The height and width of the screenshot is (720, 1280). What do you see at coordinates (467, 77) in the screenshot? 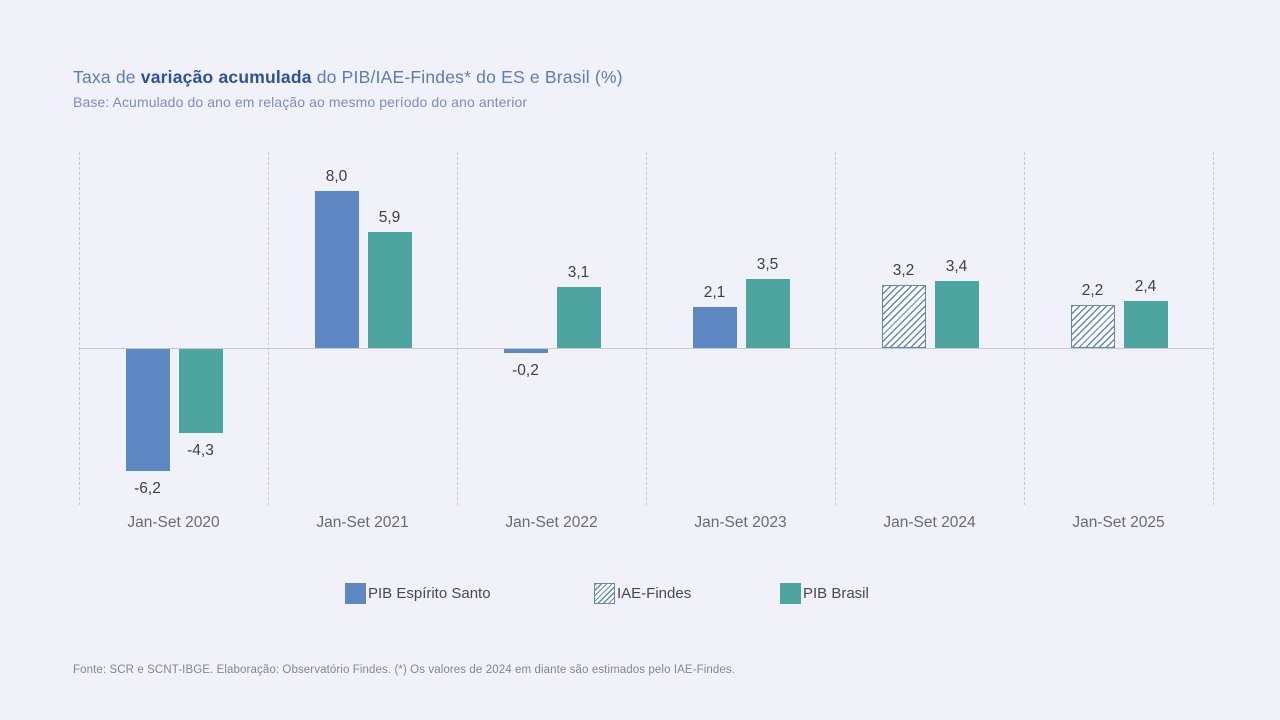
I see `title-suffix: do PIB/IAE-Findes* do ES e Brasil (%)` at bounding box center [467, 77].